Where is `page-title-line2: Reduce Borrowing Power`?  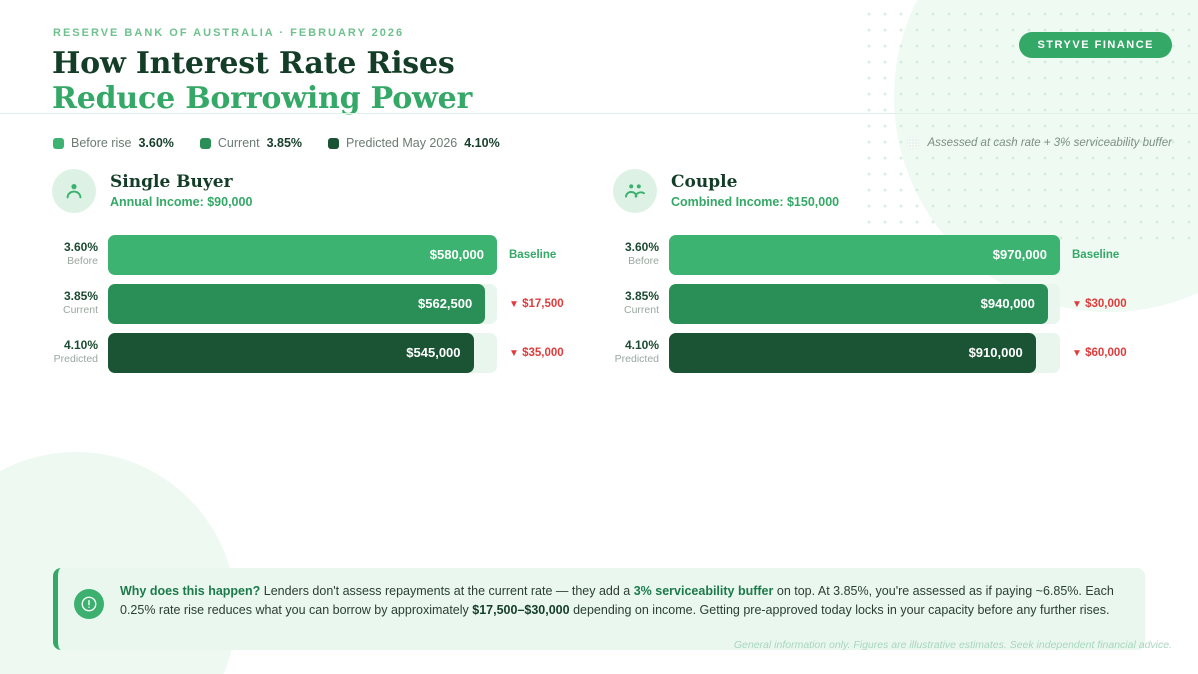
page-title-line2: Reduce Borrowing Power is located at coordinates (262, 98).